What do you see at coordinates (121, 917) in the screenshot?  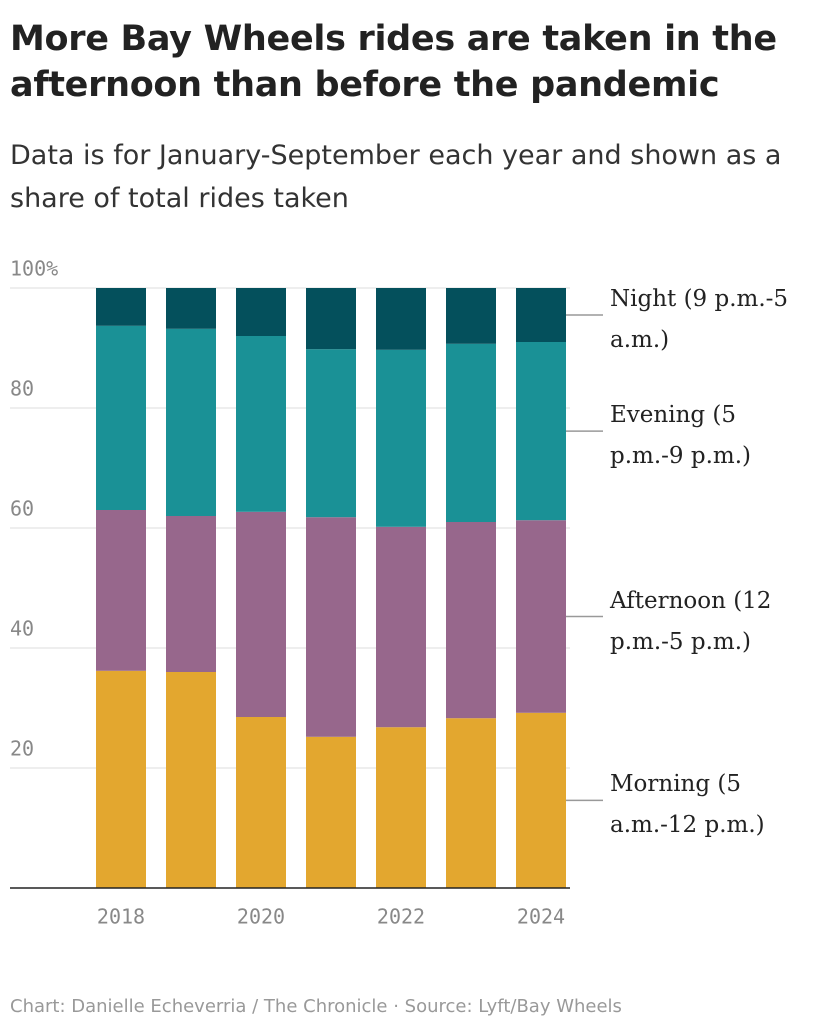 I see `x-tick-label: 2018` at bounding box center [121, 917].